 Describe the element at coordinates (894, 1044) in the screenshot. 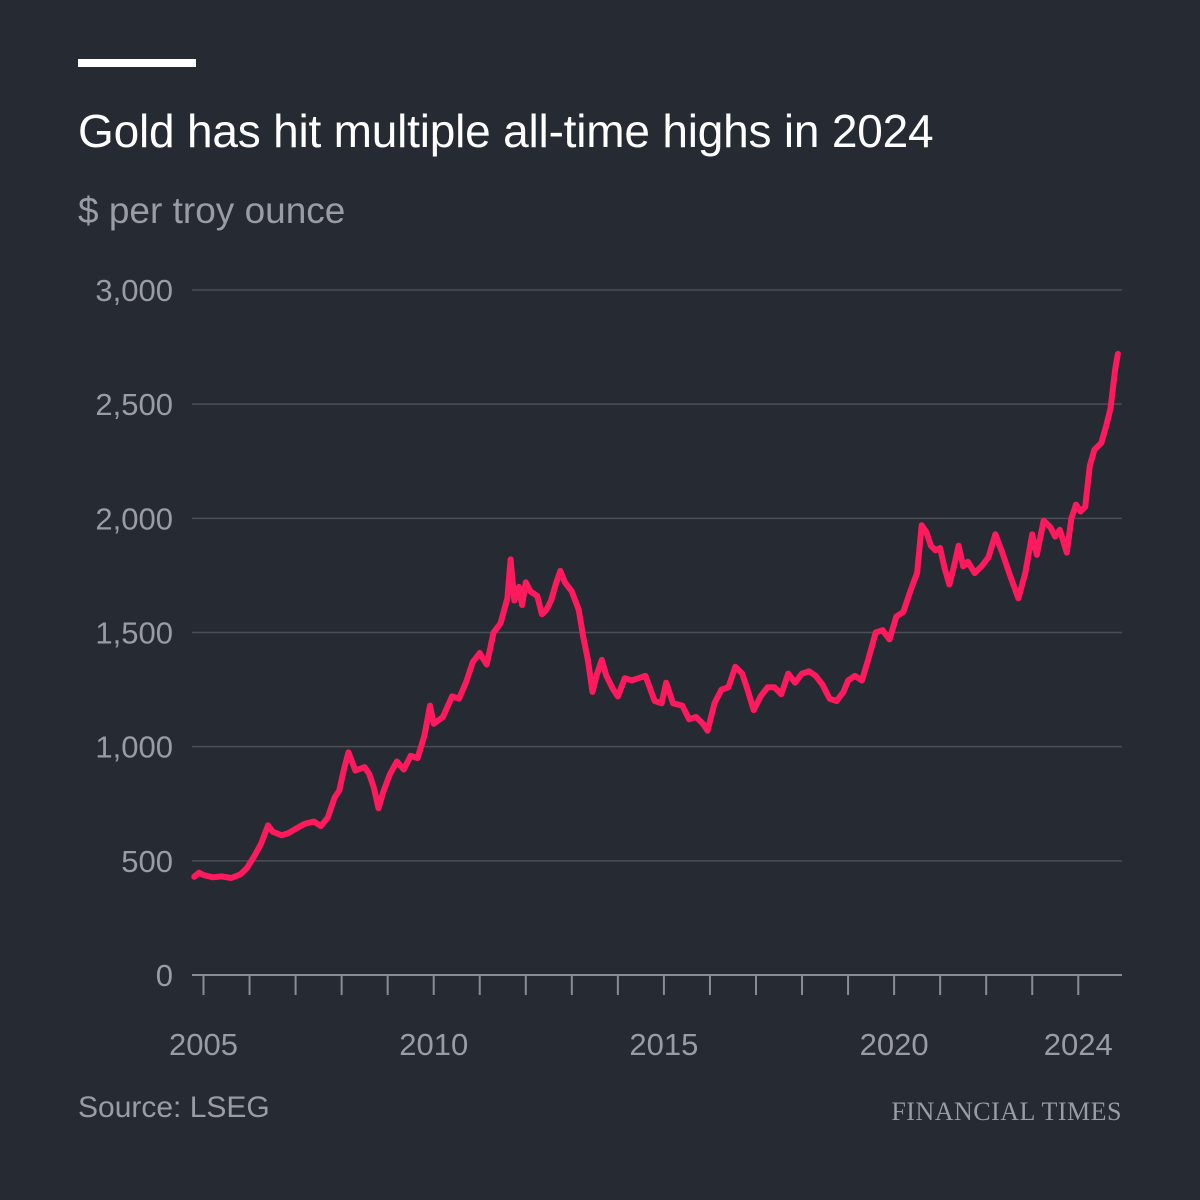

I see `x-tick-label: 2020` at that location.